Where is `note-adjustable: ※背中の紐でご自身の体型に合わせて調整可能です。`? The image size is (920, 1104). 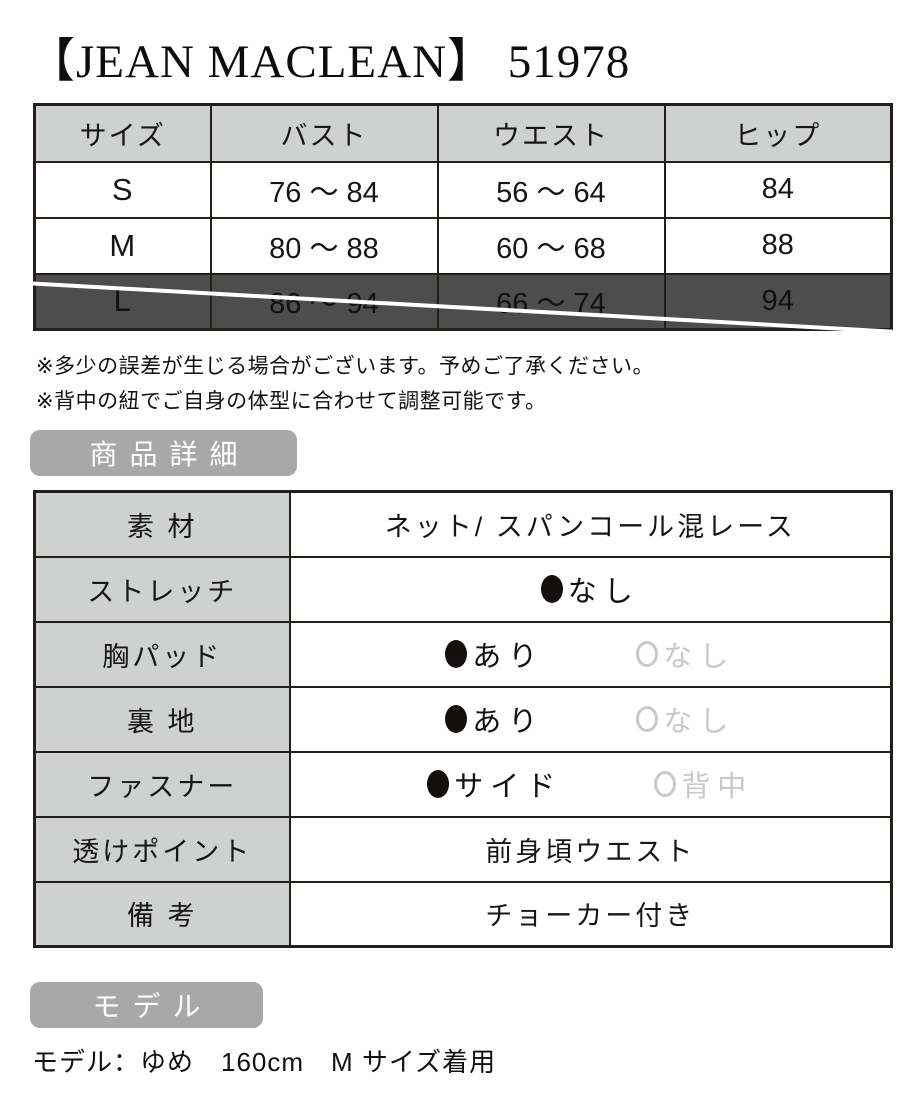 note-adjustable: ※背中の紐でご自身の体型に合わせて調整可能です。 is located at coordinates (291, 401).